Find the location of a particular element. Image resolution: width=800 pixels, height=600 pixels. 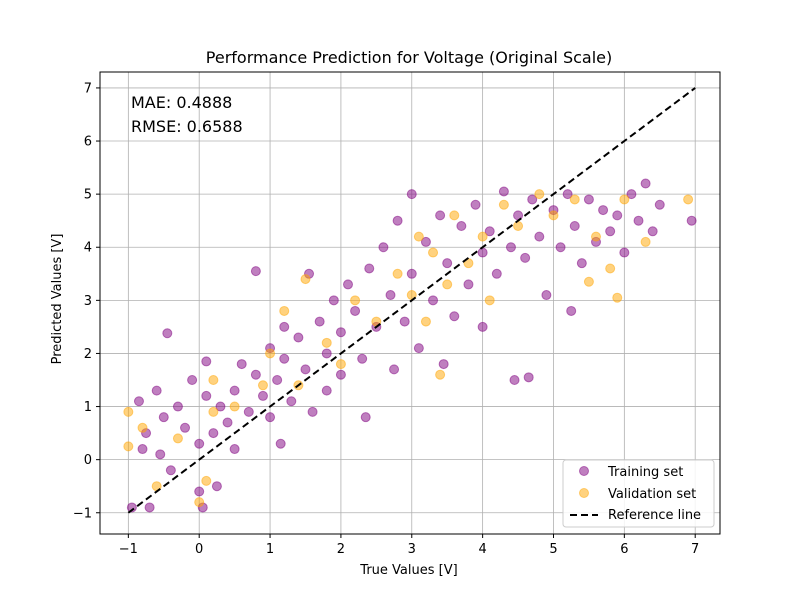

y-axis-label: Predicted Values [V] is located at coordinates (57, 299).